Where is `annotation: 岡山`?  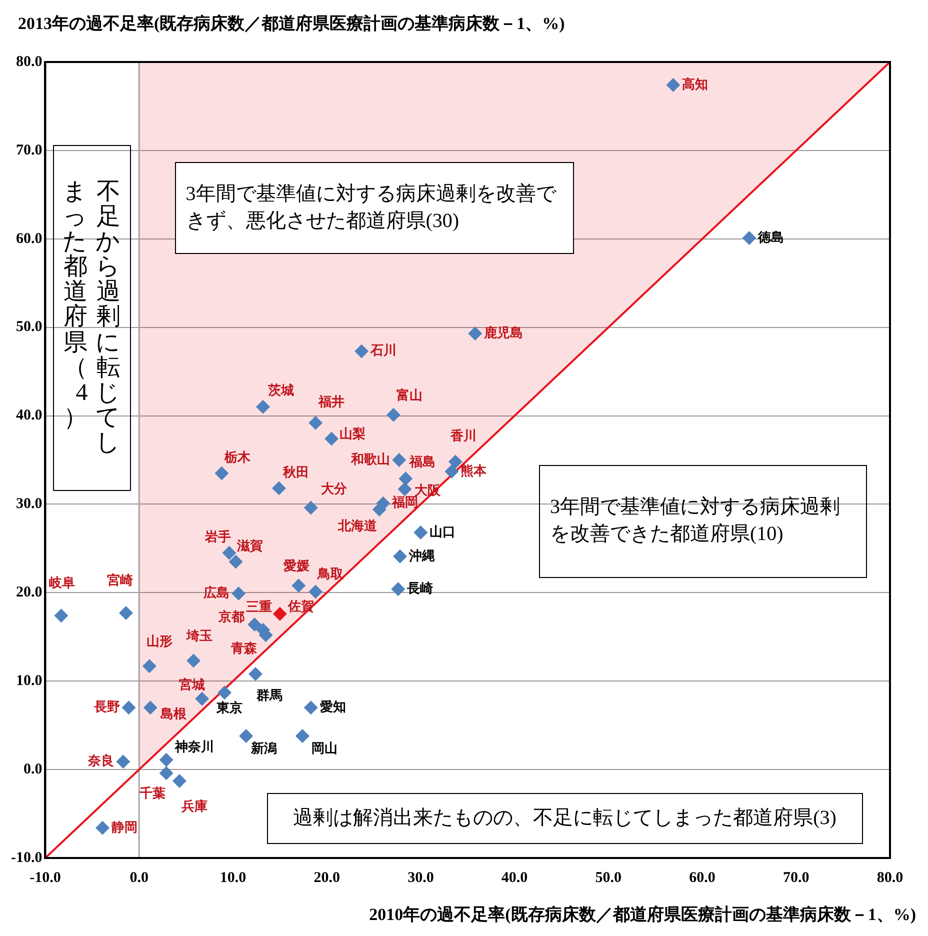
annotation: 岡山 is located at coordinates (324, 748).